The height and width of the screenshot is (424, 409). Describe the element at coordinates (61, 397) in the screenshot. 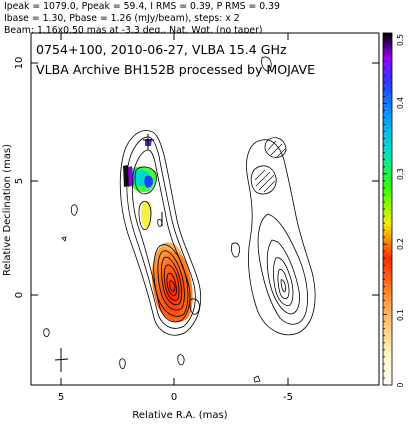

I see `x-tick-label: 5` at that location.